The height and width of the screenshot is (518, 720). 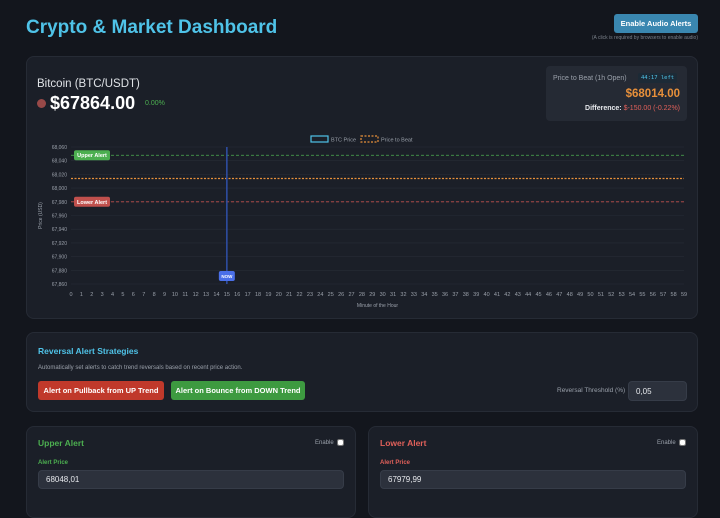 I want to click on upper-enable-checkbox, so click(x=340, y=442).